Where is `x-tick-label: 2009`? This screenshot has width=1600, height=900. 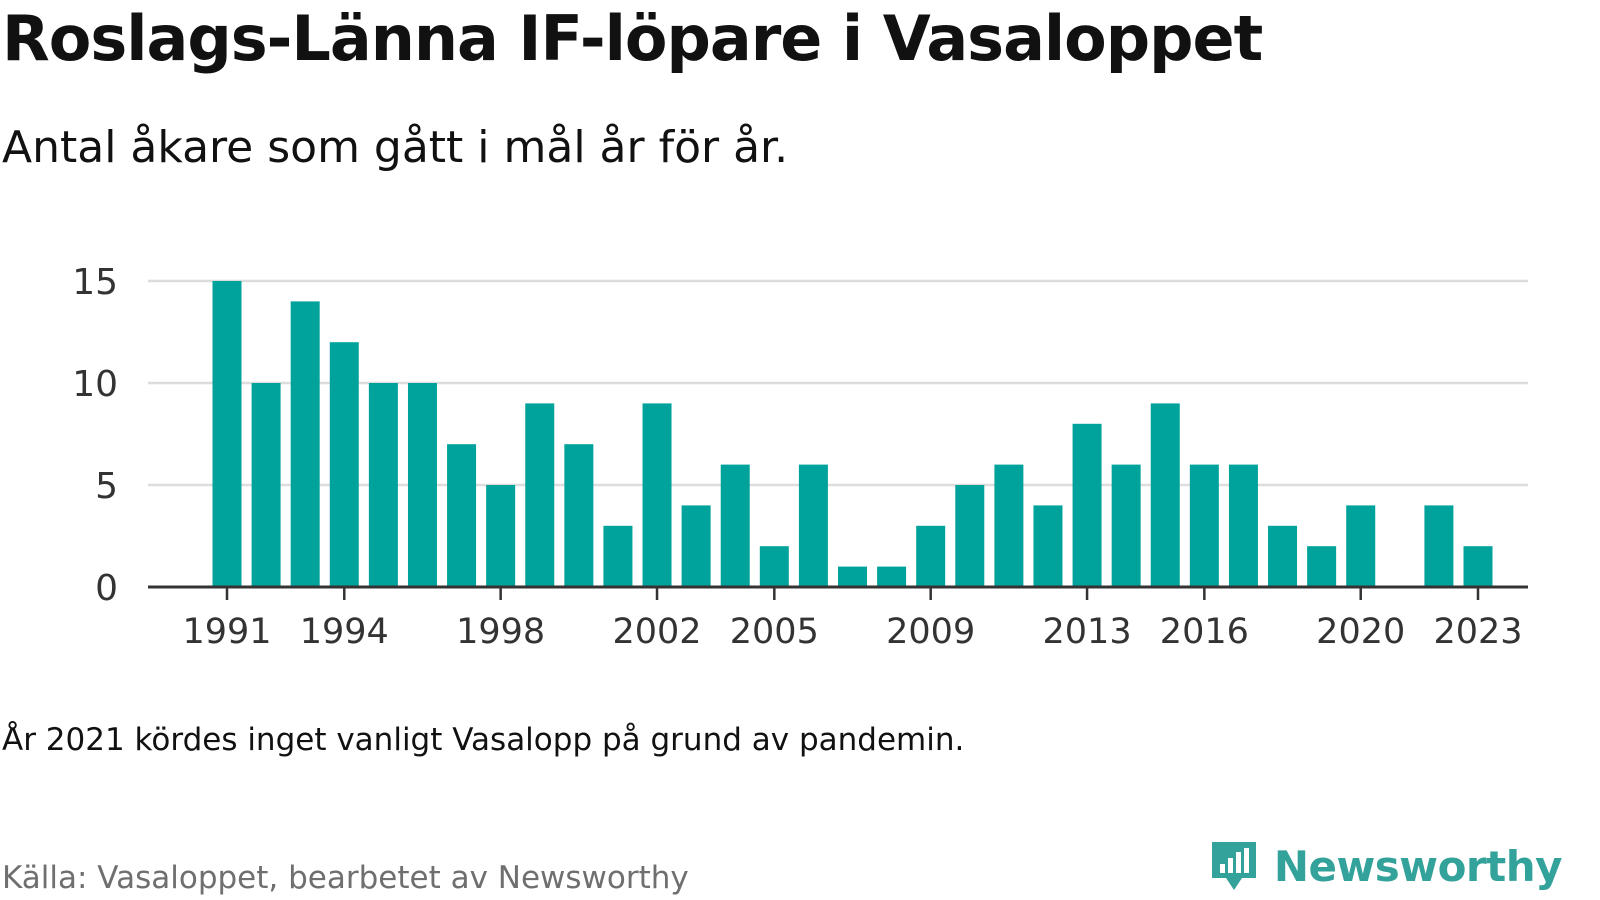 x-tick-label: 2009 is located at coordinates (930, 632).